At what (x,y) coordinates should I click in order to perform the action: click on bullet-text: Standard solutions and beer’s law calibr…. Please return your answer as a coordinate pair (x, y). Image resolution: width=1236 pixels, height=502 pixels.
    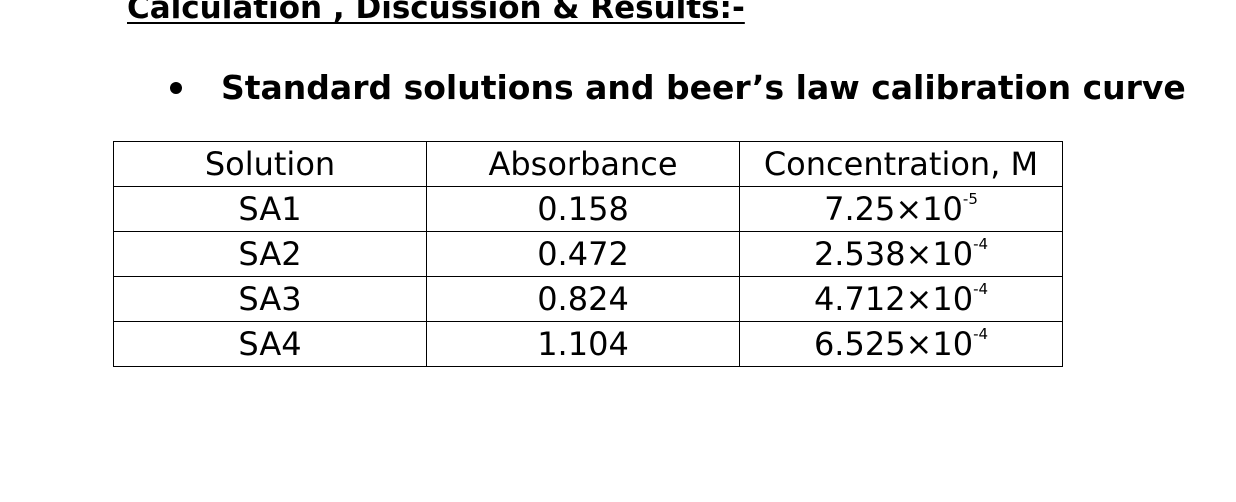
    Looking at the image, I should click on (703, 87).